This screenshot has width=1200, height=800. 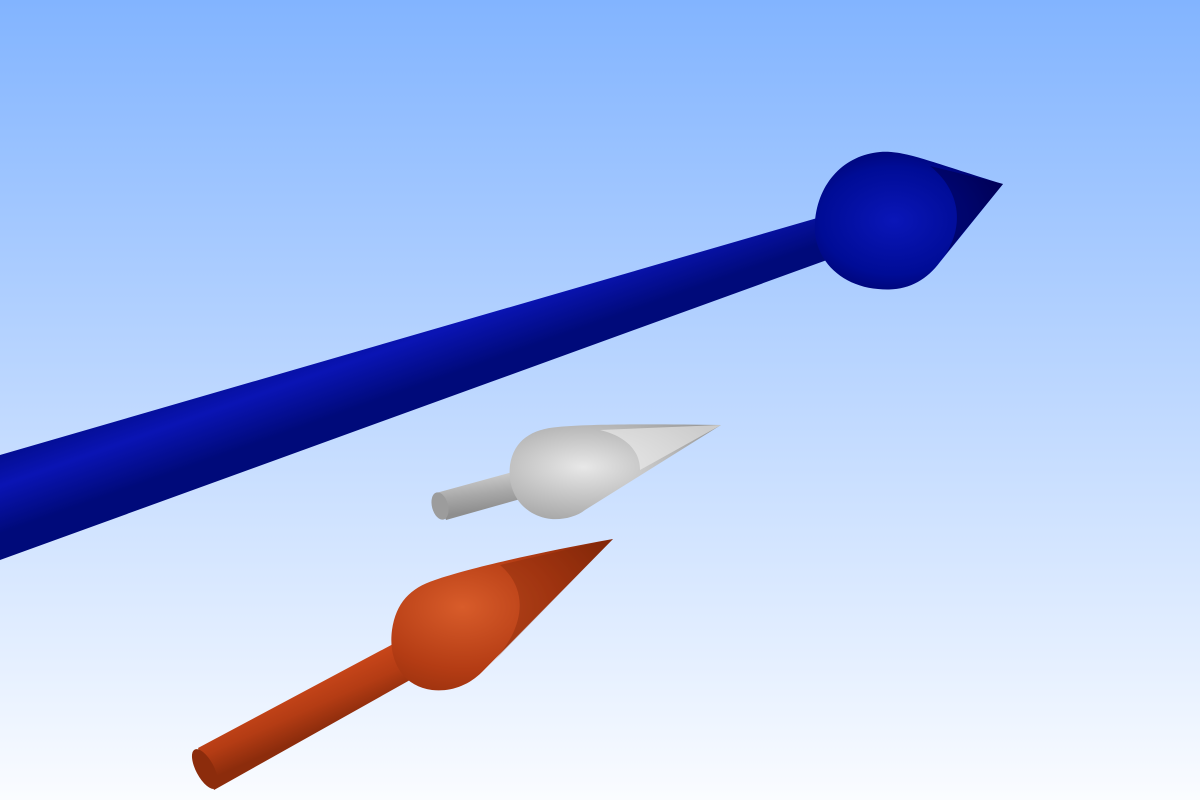 I want to click on orange-arrow-shaft, so click(x=304, y=716).